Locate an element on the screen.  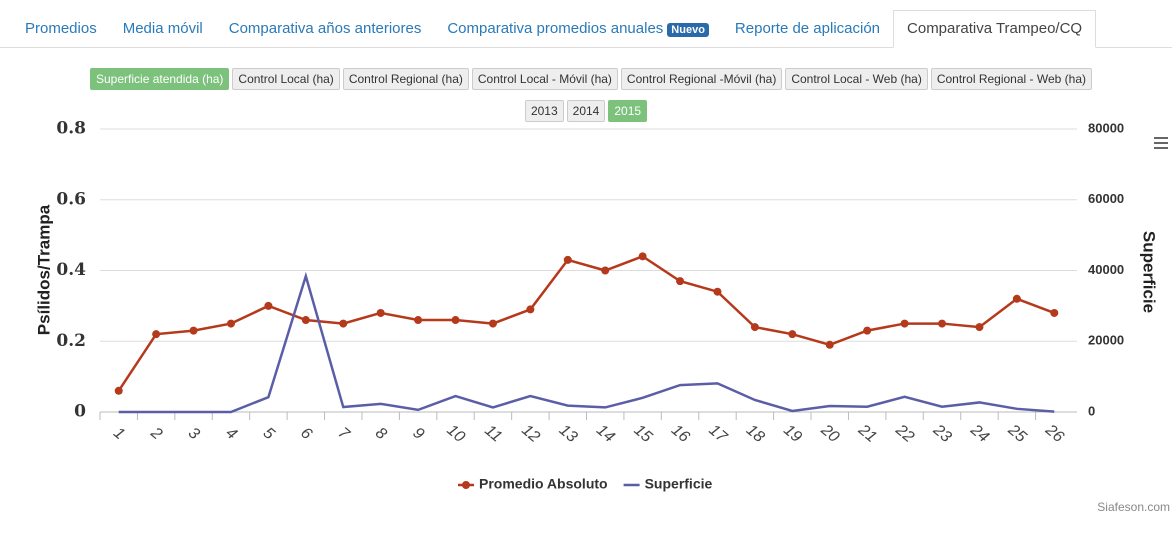
tab-label: Media móvil is located at coordinates (162, 28).